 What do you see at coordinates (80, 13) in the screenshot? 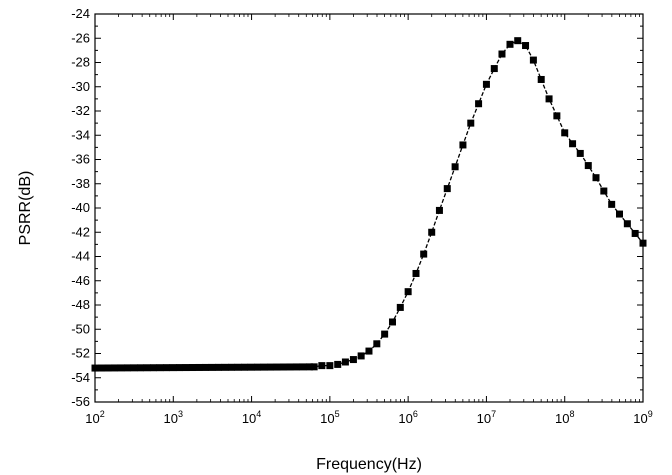
I see `y-tick-label: -24` at bounding box center [80, 13].